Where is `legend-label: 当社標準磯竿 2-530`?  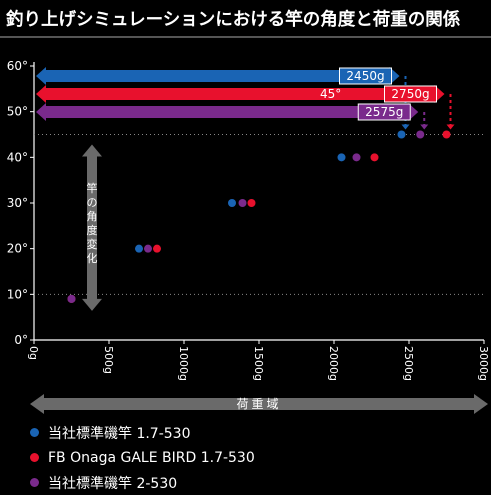 legend-label: 当社標準磯竿 2-530 is located at coordinates (113, 483).